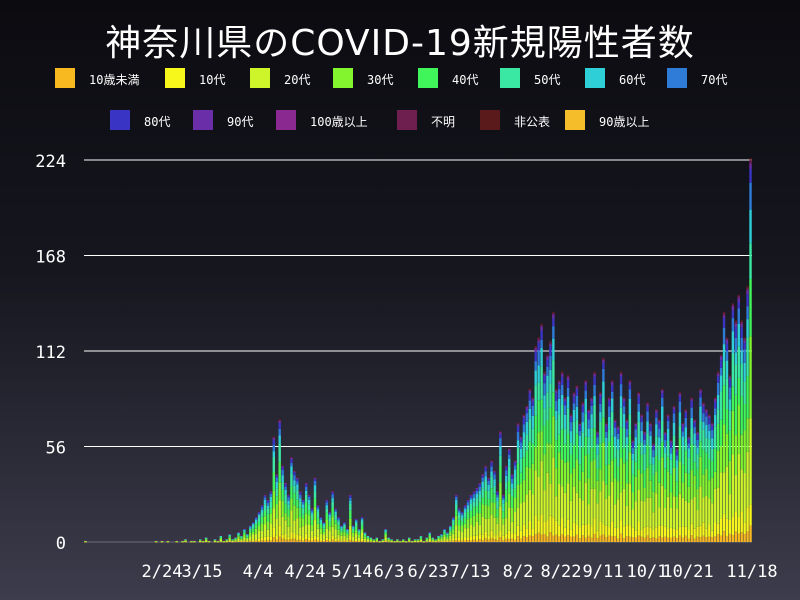 This screenshot has width=800, height=600. What do you see at coordinates (490, 120) in the screenshot?
I see `legend-swatch` at bounding box center [490, 120].